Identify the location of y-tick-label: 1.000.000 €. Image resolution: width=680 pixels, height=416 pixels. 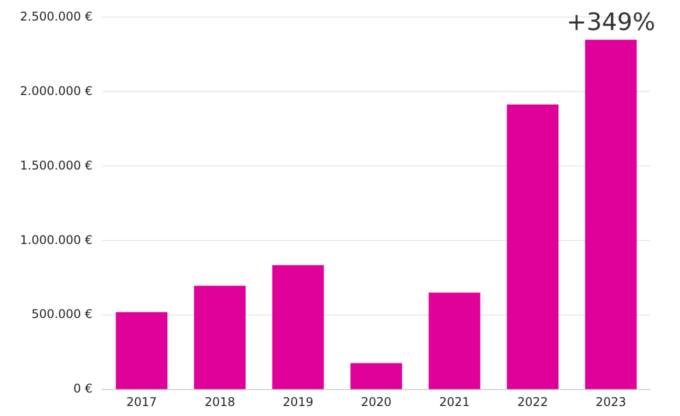
(56, 239).